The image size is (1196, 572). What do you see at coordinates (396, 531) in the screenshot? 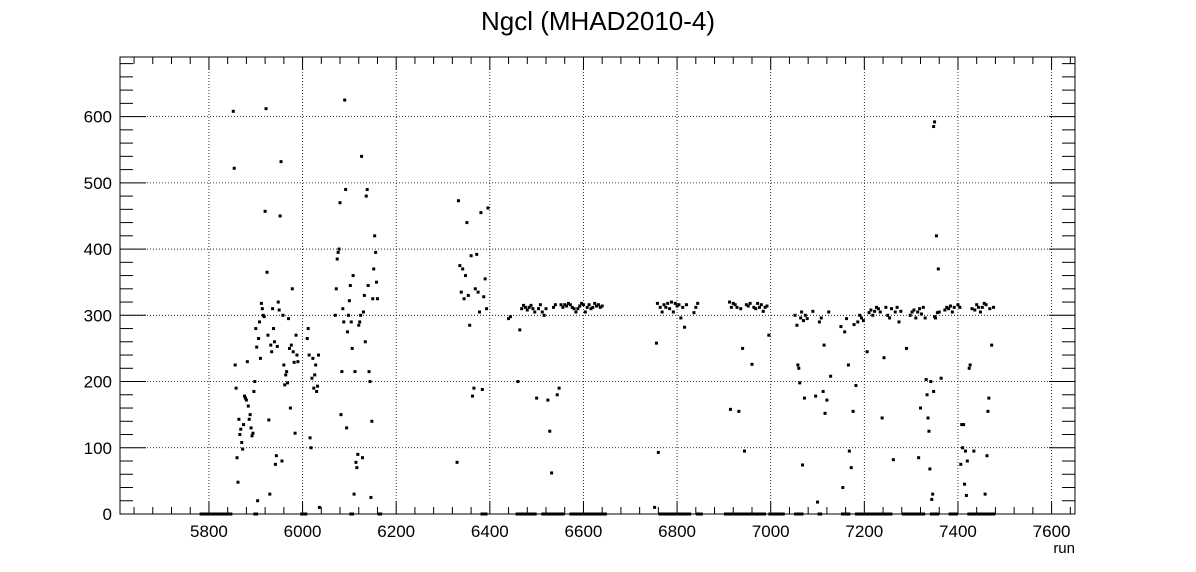
I see `x-tick-label: 6200` at bounding box center [396, 531].